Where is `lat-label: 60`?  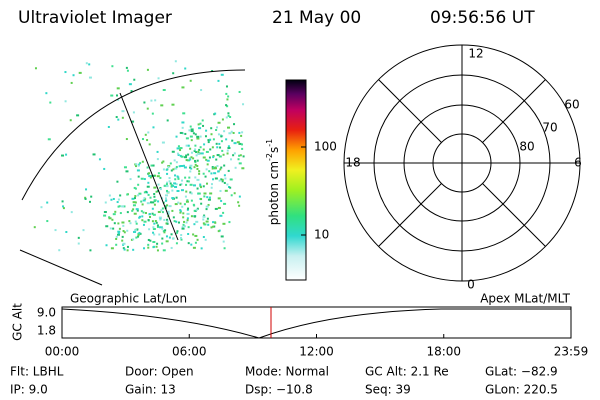
lat-label: 60 is located at coordinates (571, 105).